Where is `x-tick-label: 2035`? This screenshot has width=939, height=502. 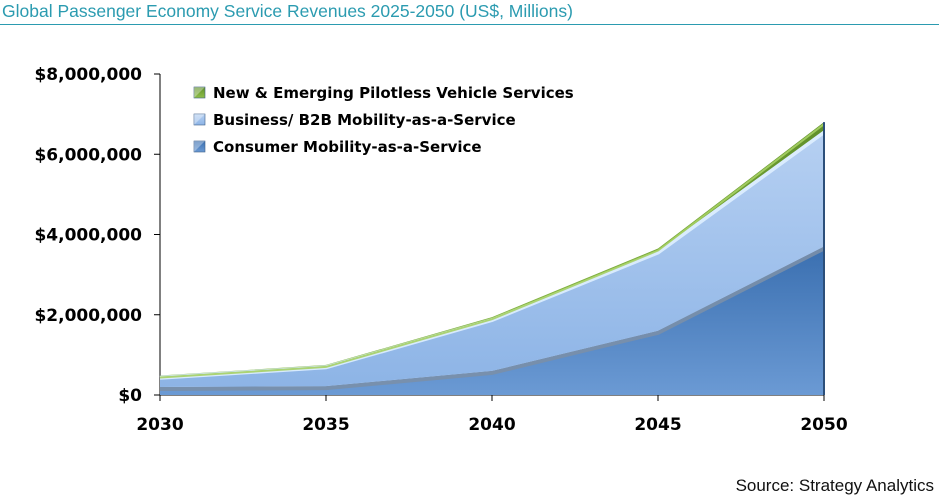
x-tick-label: 2035 is located at coordinates (325, 425).